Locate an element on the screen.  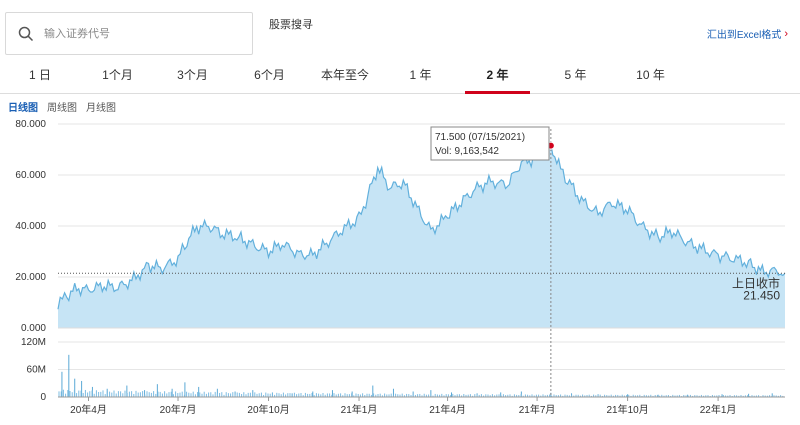
price-tick-label: 80.000 is located at coordinates (30, 124).